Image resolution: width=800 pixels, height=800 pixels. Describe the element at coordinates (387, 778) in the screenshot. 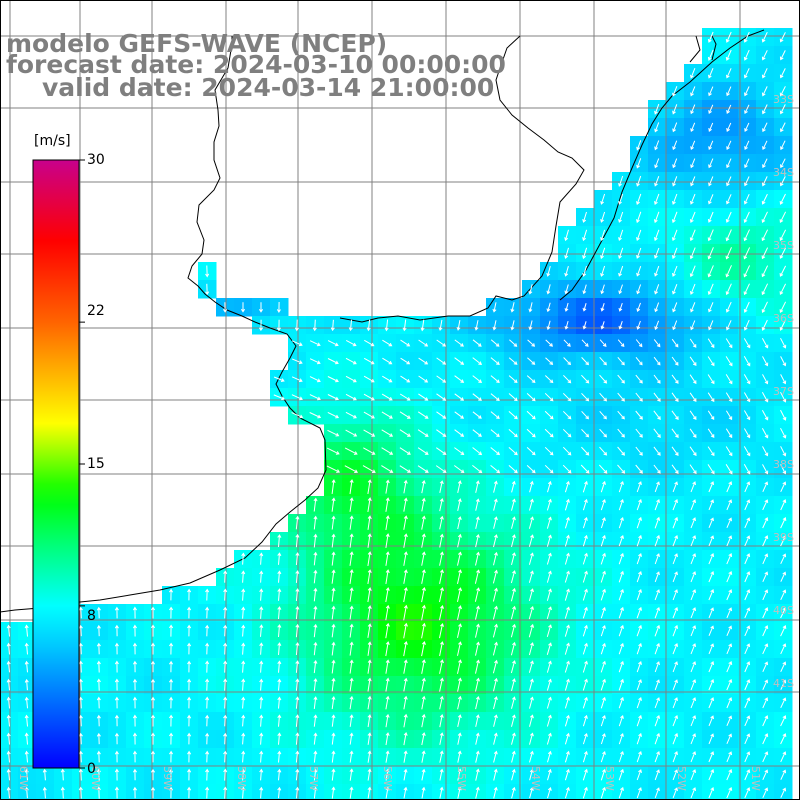

I see `lon-label: 56W` at that location.